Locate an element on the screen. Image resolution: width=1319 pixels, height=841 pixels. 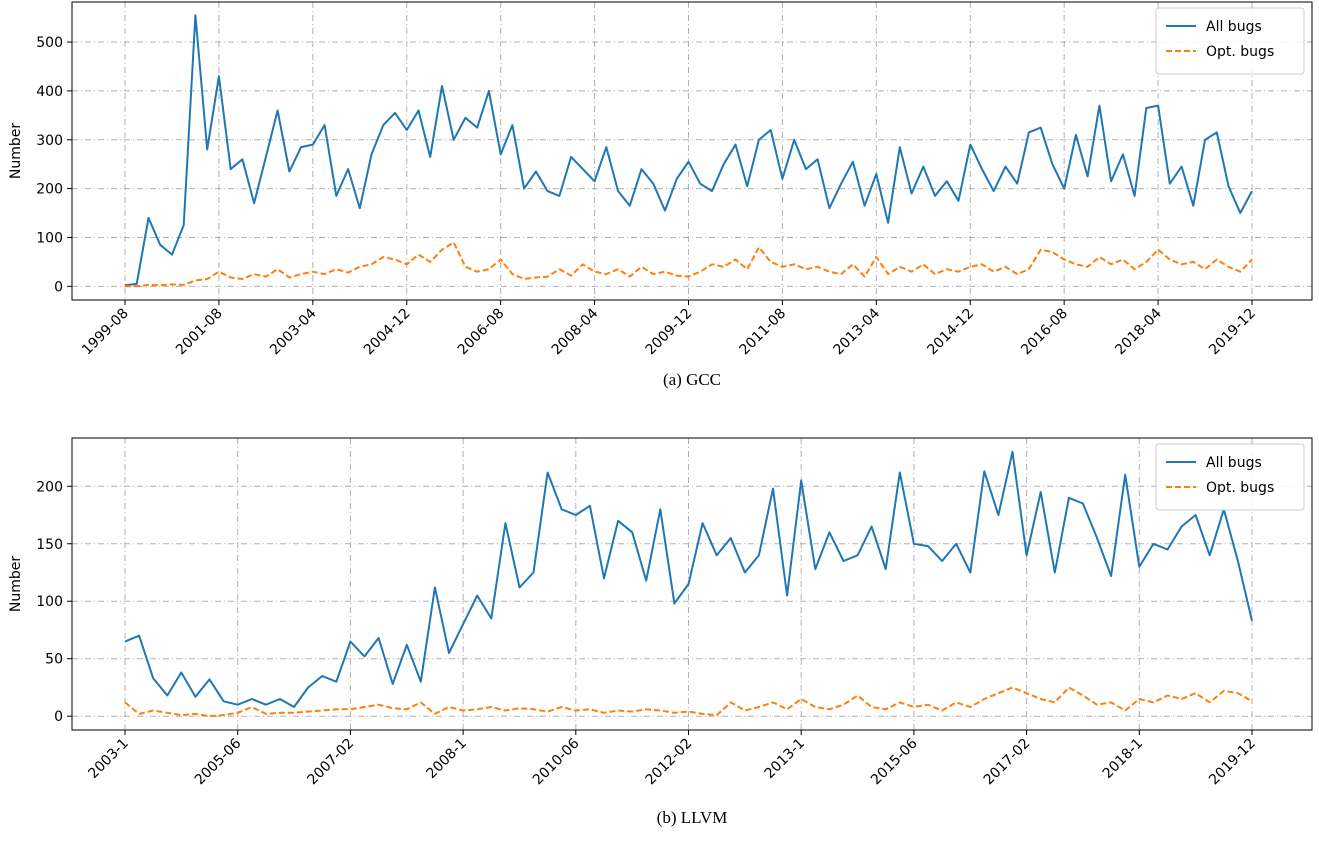
x-tick-label: 2008-1 is located at coordinates (447, 759).